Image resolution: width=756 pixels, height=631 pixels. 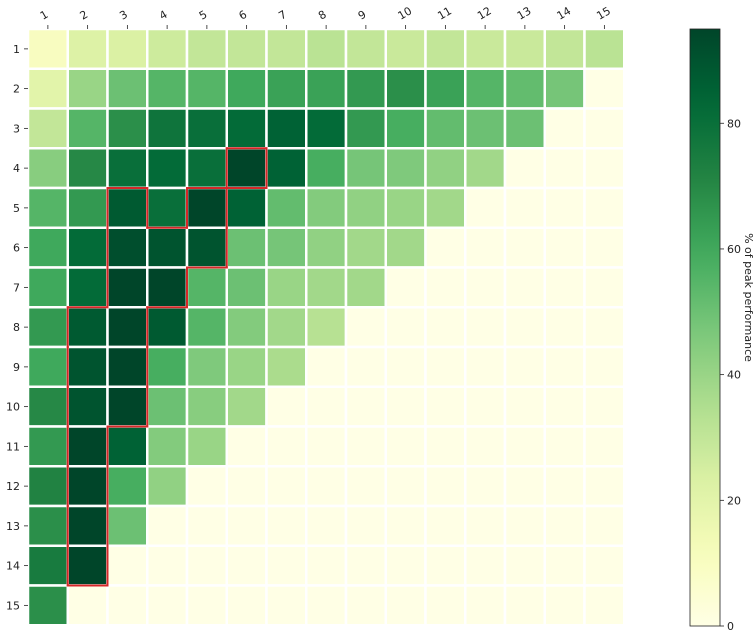 What do you see at coordinates (444, 13) in the screenshot?
I see `x-tick-label: 11` at bounding box center [444, 13].